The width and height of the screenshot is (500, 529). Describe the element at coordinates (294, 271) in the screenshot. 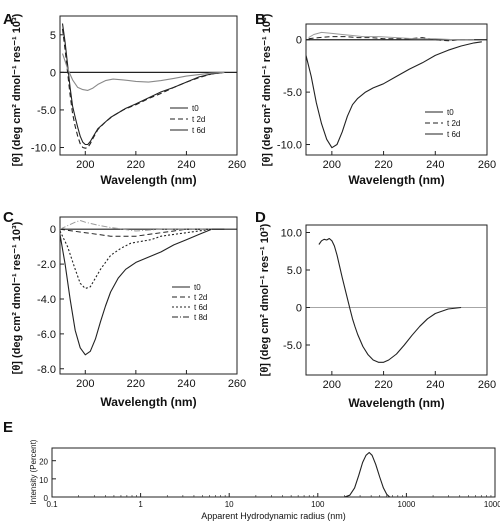

I see `y-tick-label: 5.0` at that location.